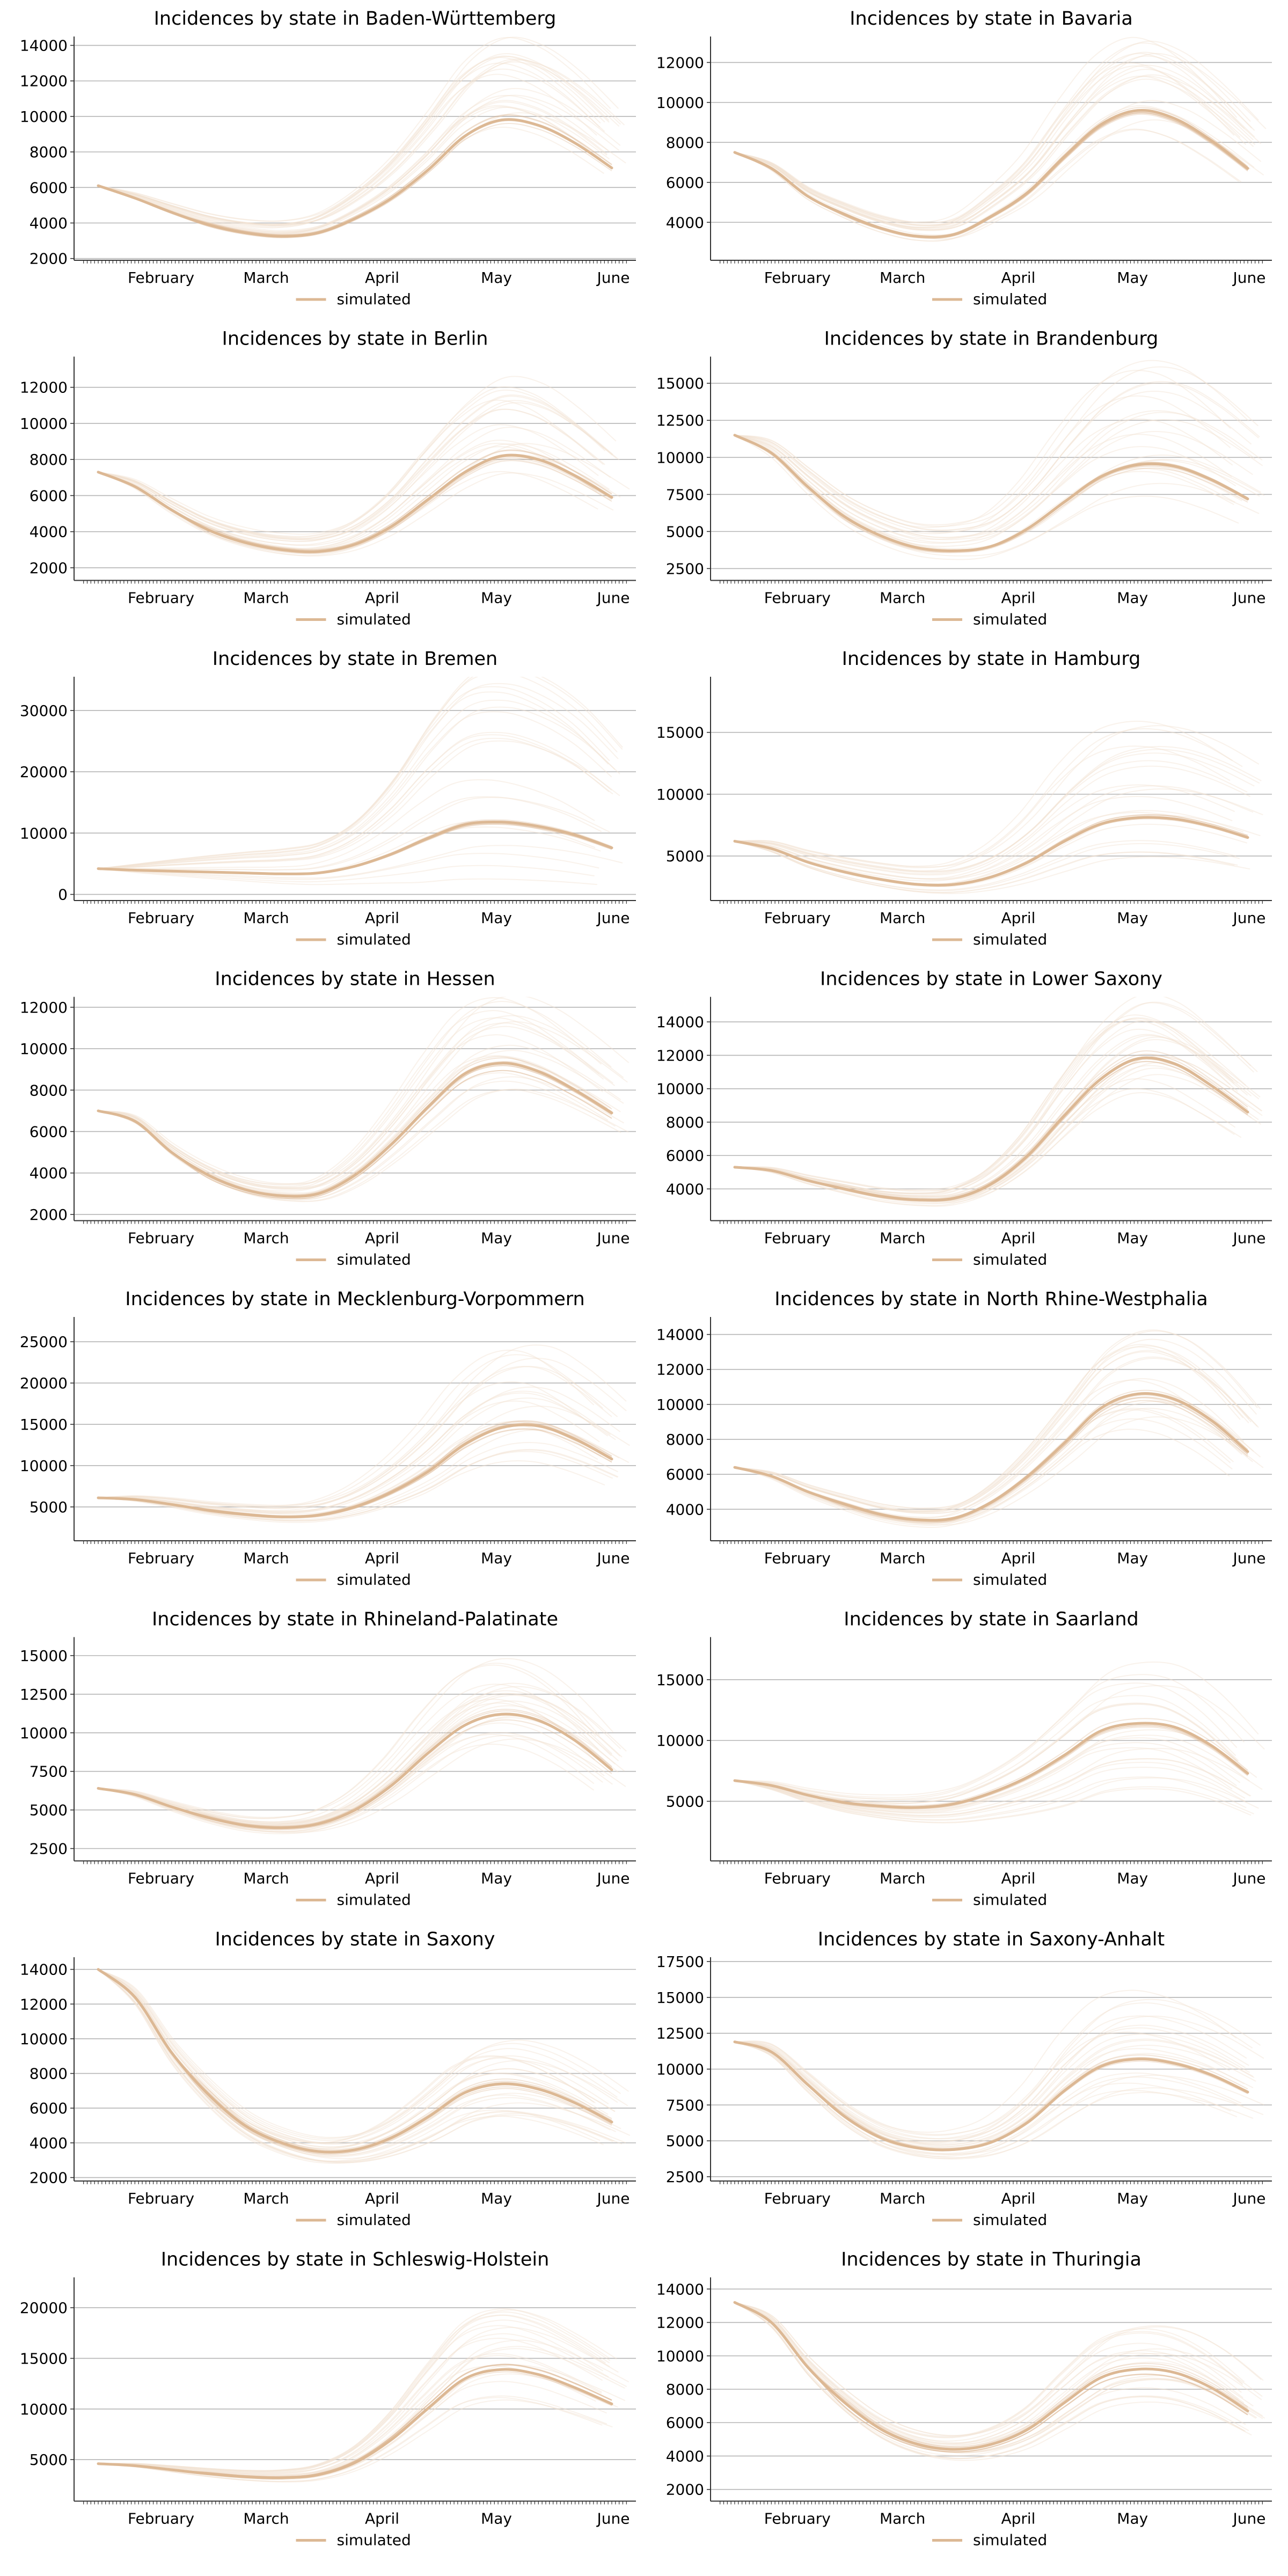 This screenshot has height=2576, width=1288. Describe the element at coordinates (44, 81) in the screenshot. I see `y-tick-label: 12000` at that location.